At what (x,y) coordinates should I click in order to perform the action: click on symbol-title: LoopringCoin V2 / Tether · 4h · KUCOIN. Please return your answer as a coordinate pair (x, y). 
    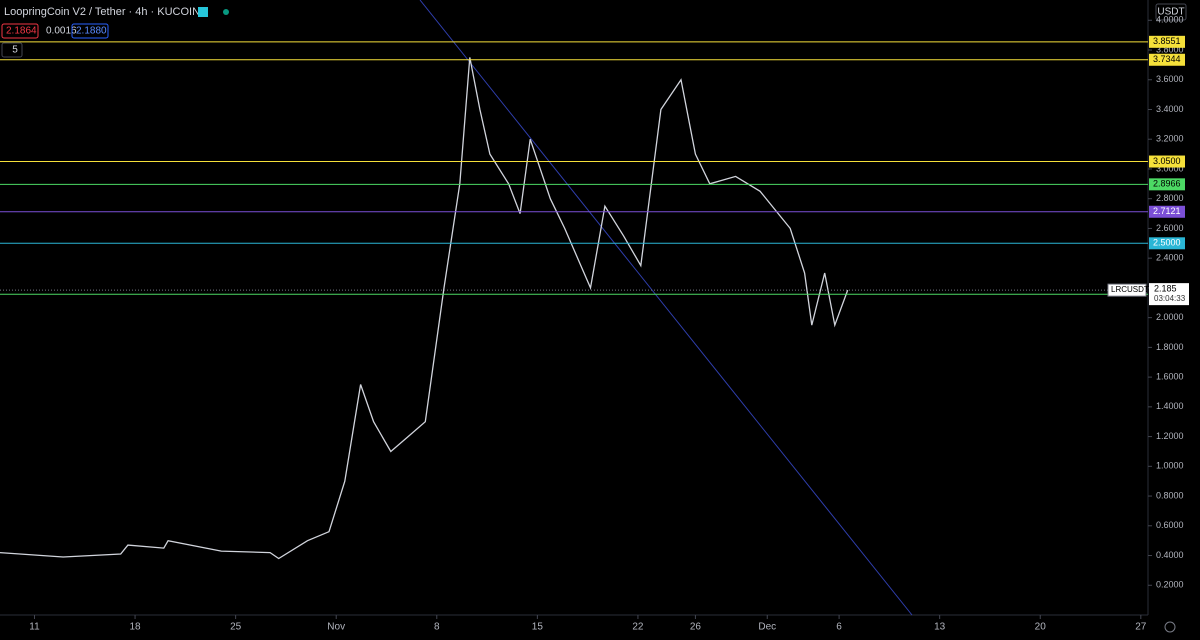
    Looking at the image, I should click on (102, 12).